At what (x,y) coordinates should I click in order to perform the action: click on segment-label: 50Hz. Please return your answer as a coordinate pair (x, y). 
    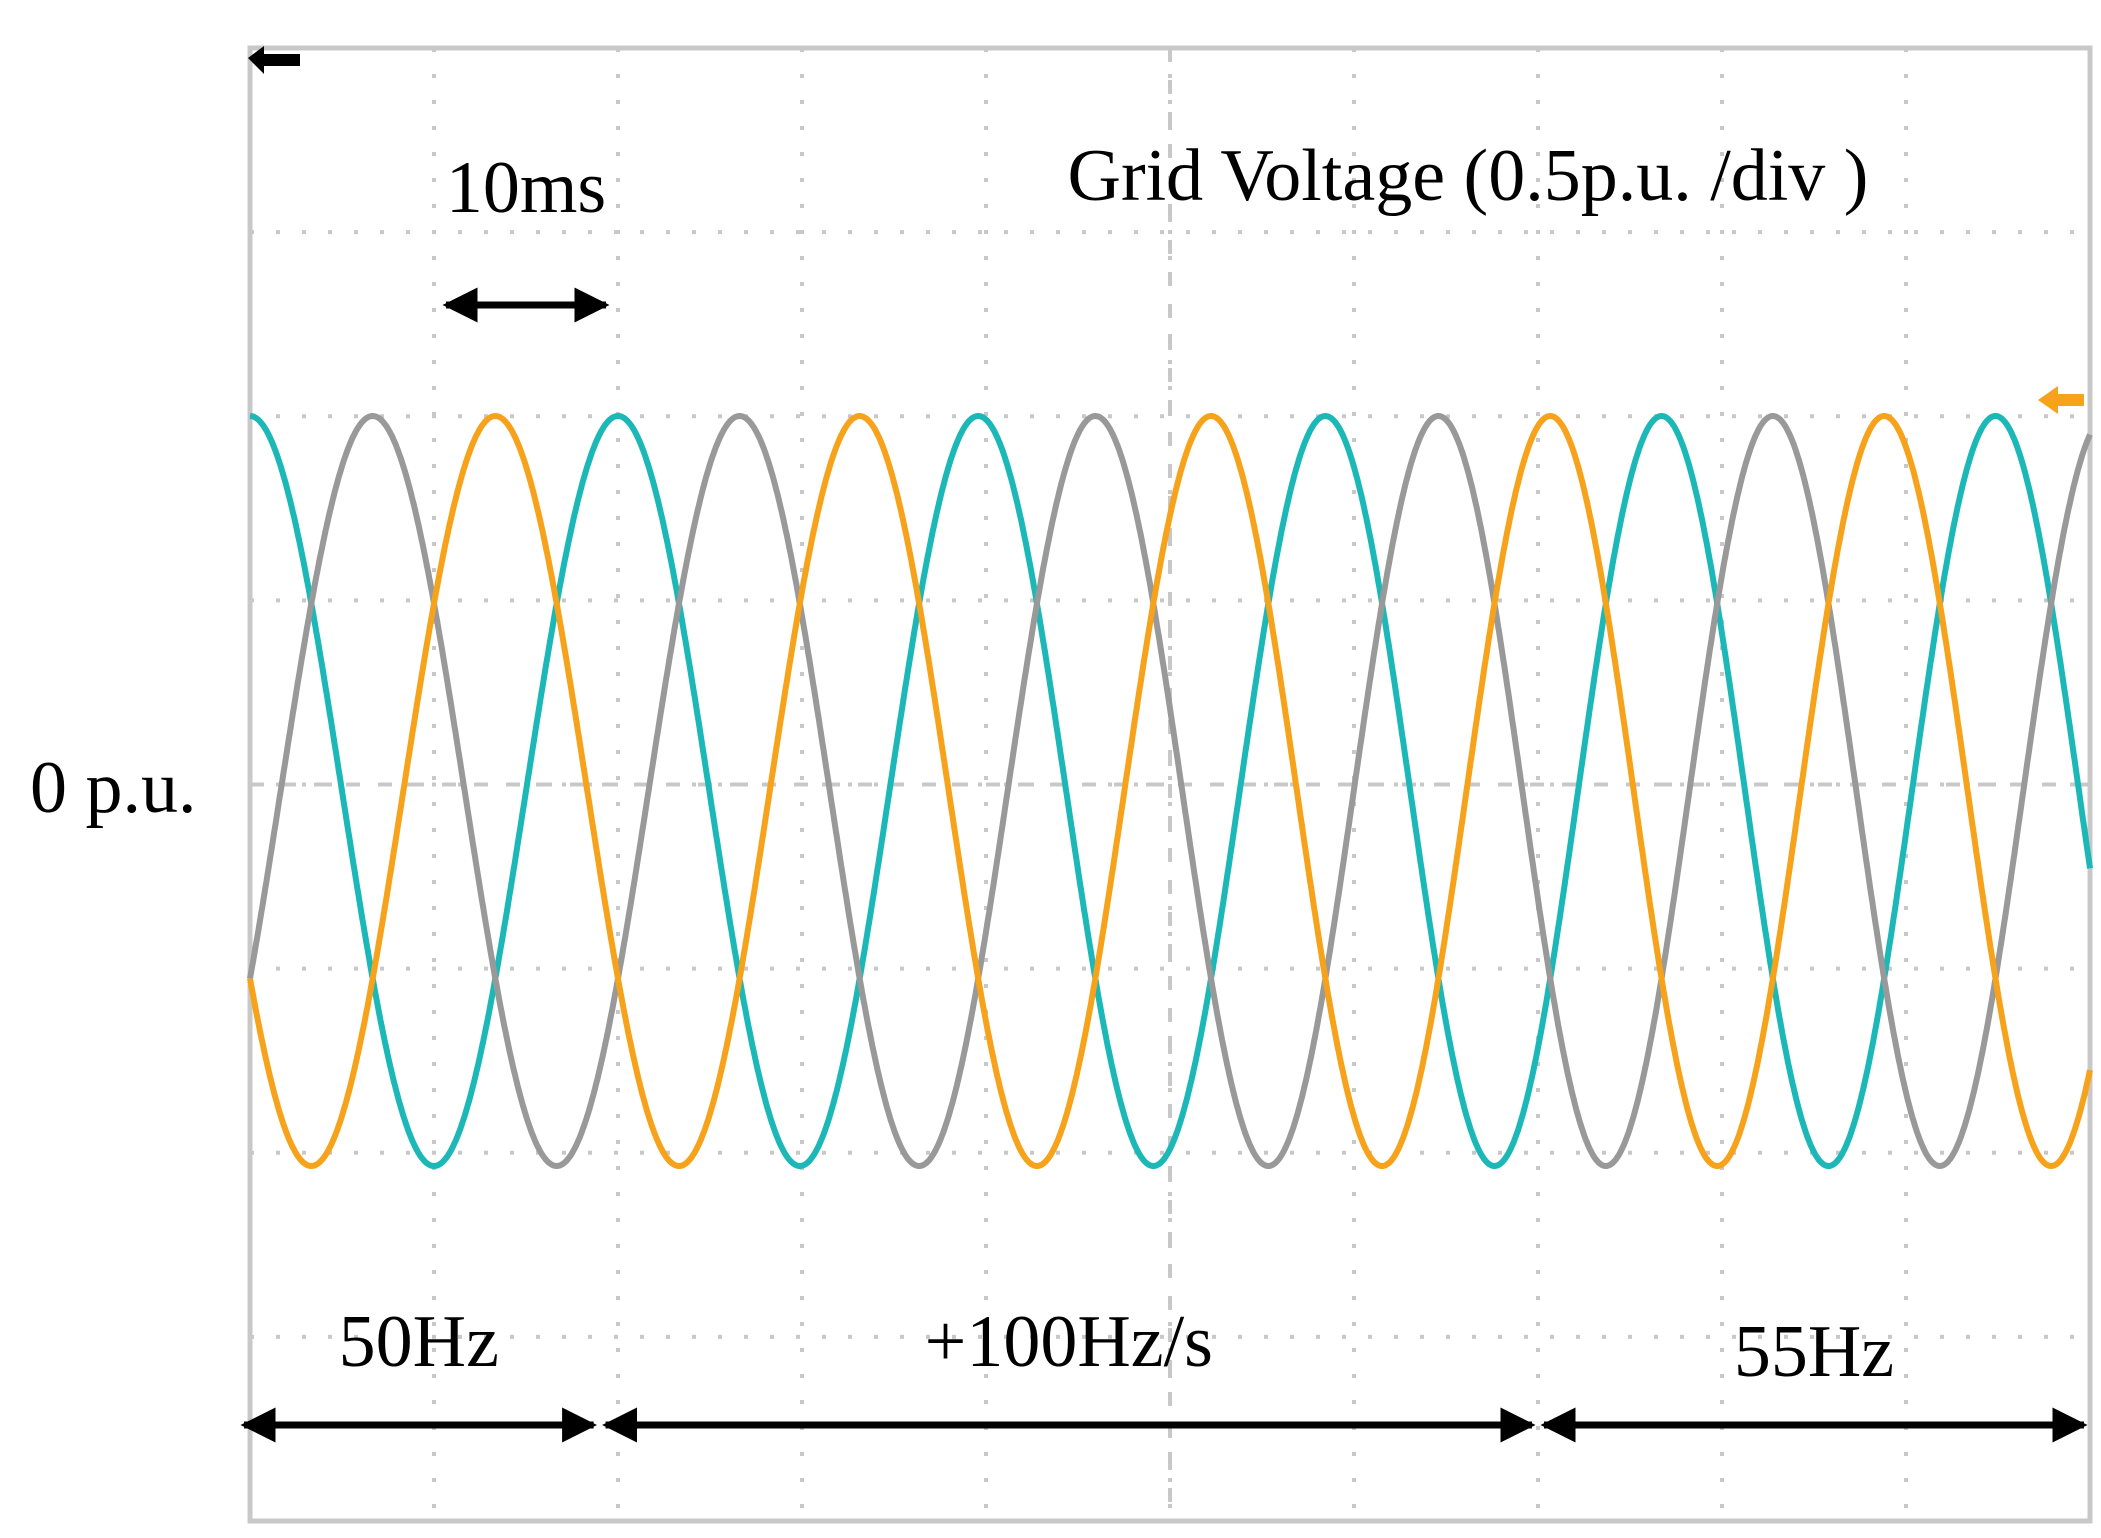
    Looking at the image, I should click on (419, 1342).